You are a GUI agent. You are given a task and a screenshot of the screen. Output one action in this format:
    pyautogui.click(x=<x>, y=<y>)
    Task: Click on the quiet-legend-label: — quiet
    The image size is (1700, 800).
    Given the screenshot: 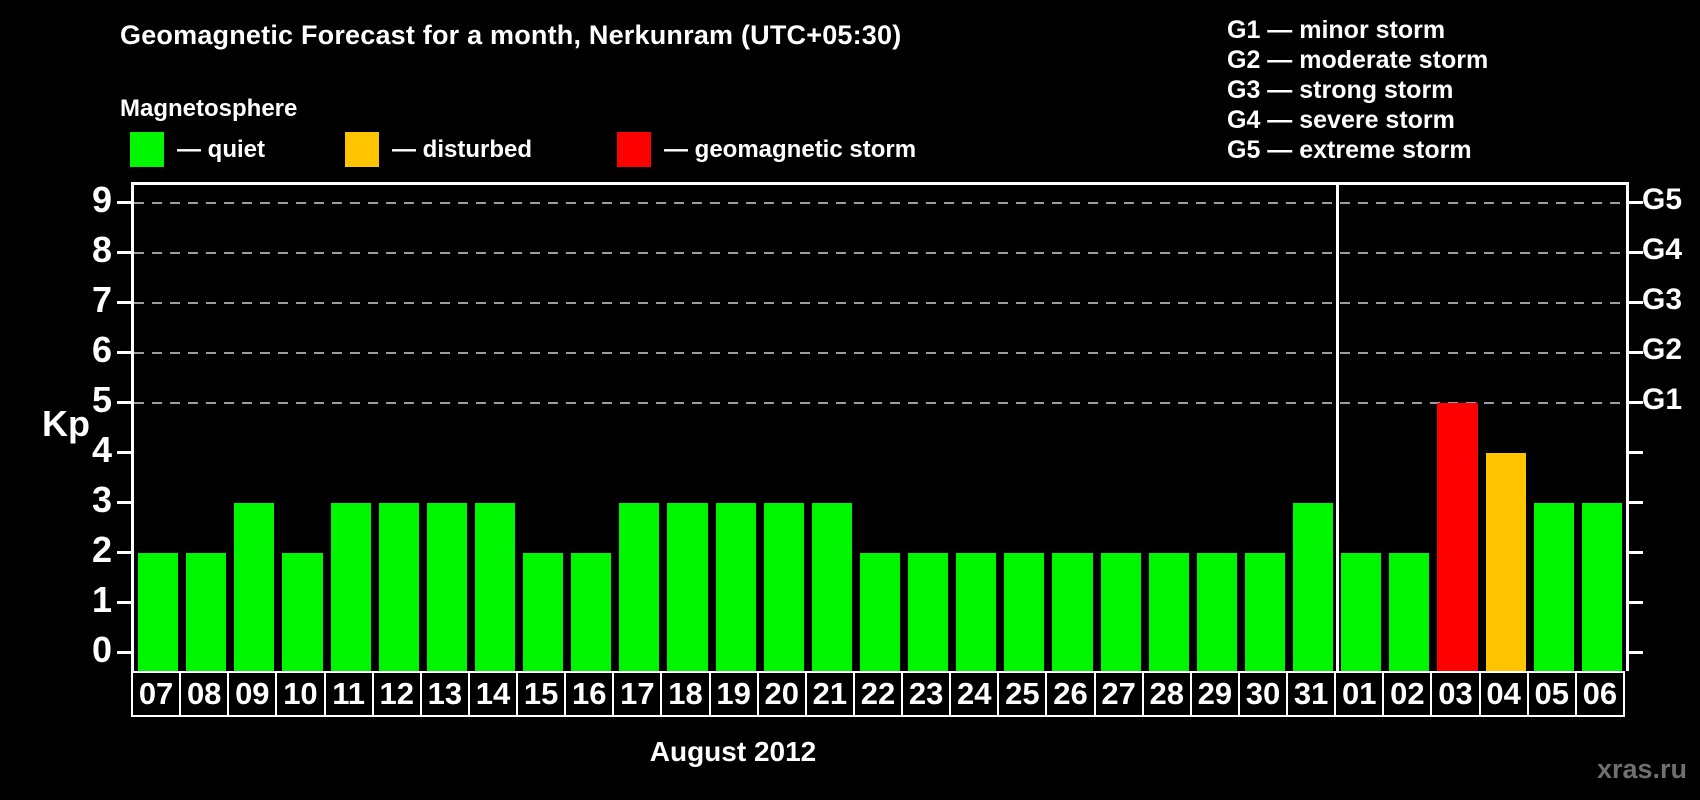 What is the action you would take?
    pyautogui.click(x=221, y=149)
    